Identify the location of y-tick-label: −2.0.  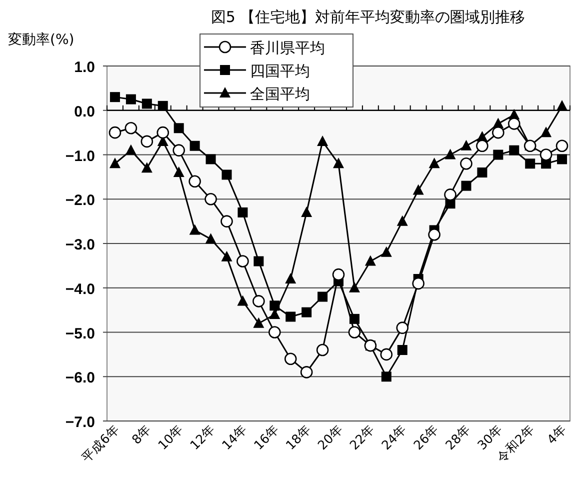
(80, 201).